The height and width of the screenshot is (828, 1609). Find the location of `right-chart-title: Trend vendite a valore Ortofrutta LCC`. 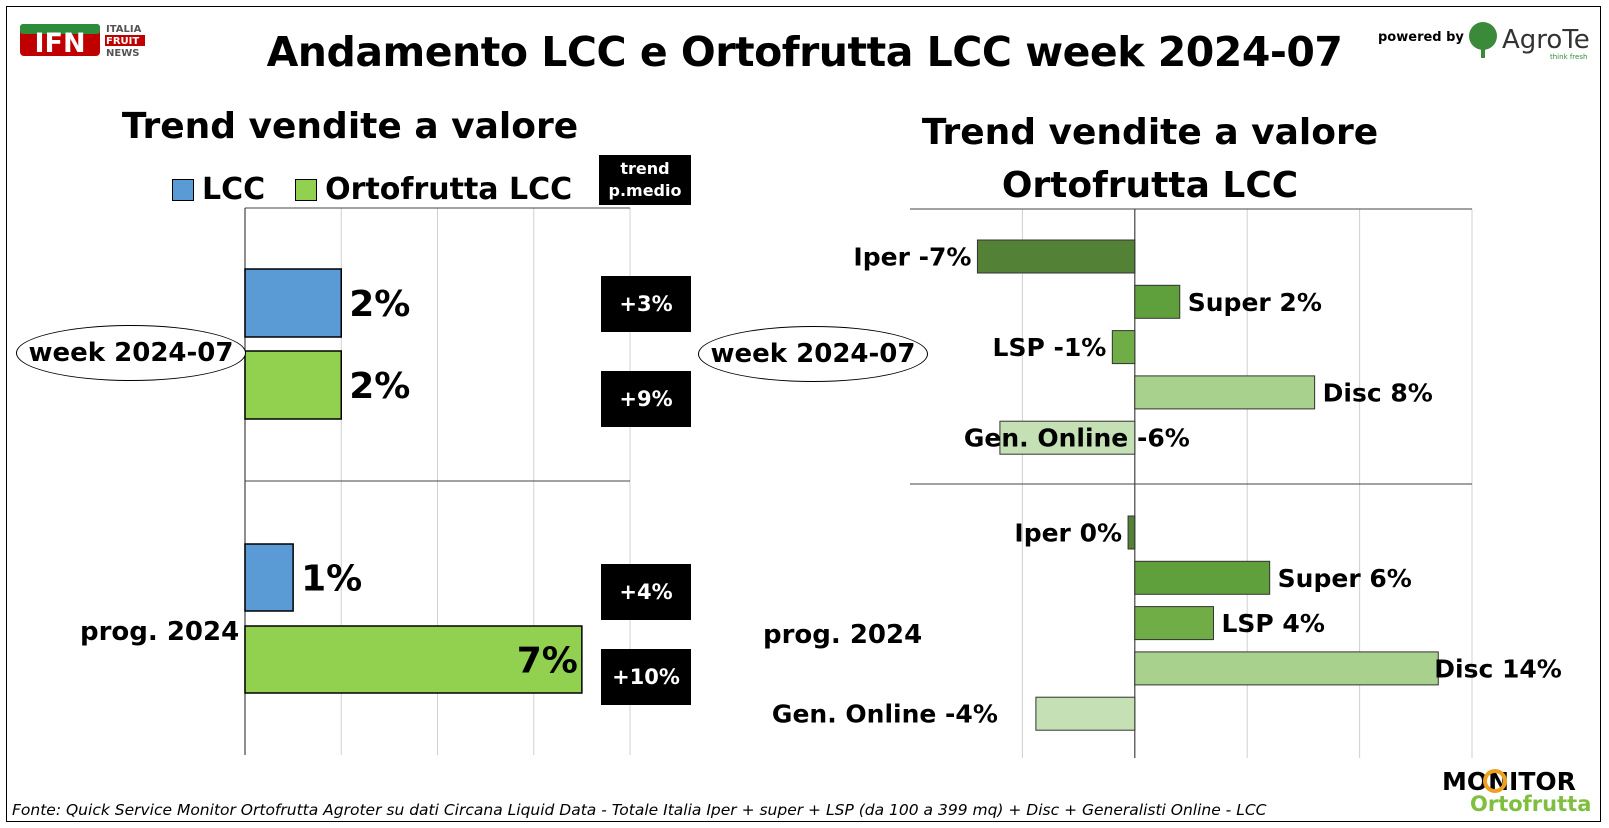

right-chart-title: Trend vendite a valore Ortofrutta LCC is located at coordinates (1150, 159).